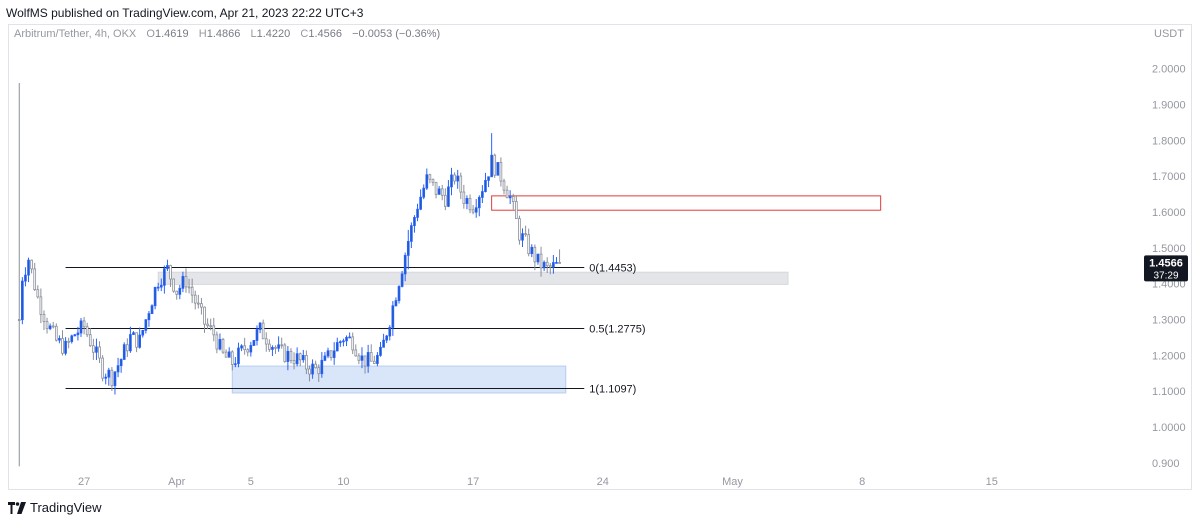  I want to click on footer: TradingView, so click(55, 507).